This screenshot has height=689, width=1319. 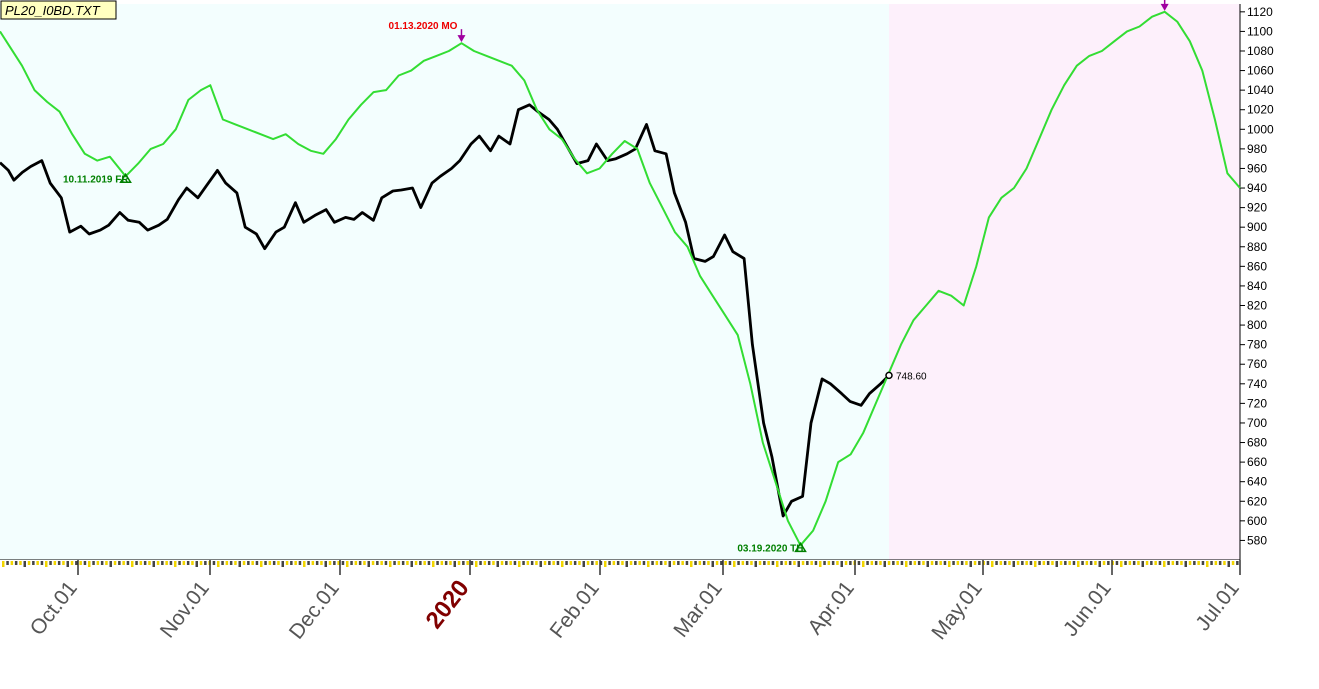 I want to click on y-tick-label: 700, so click(x=1257, y=423).